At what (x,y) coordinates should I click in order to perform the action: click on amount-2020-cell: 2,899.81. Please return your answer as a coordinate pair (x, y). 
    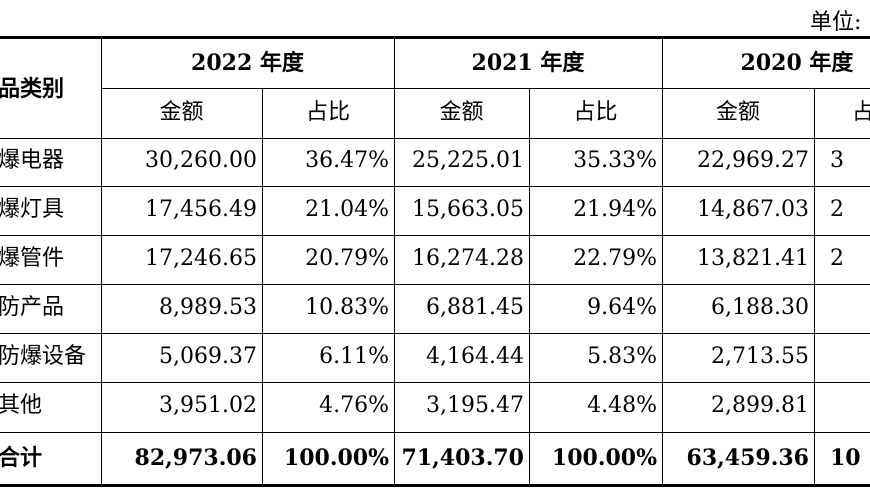
    Looking at the image, I should click on (760, 405).